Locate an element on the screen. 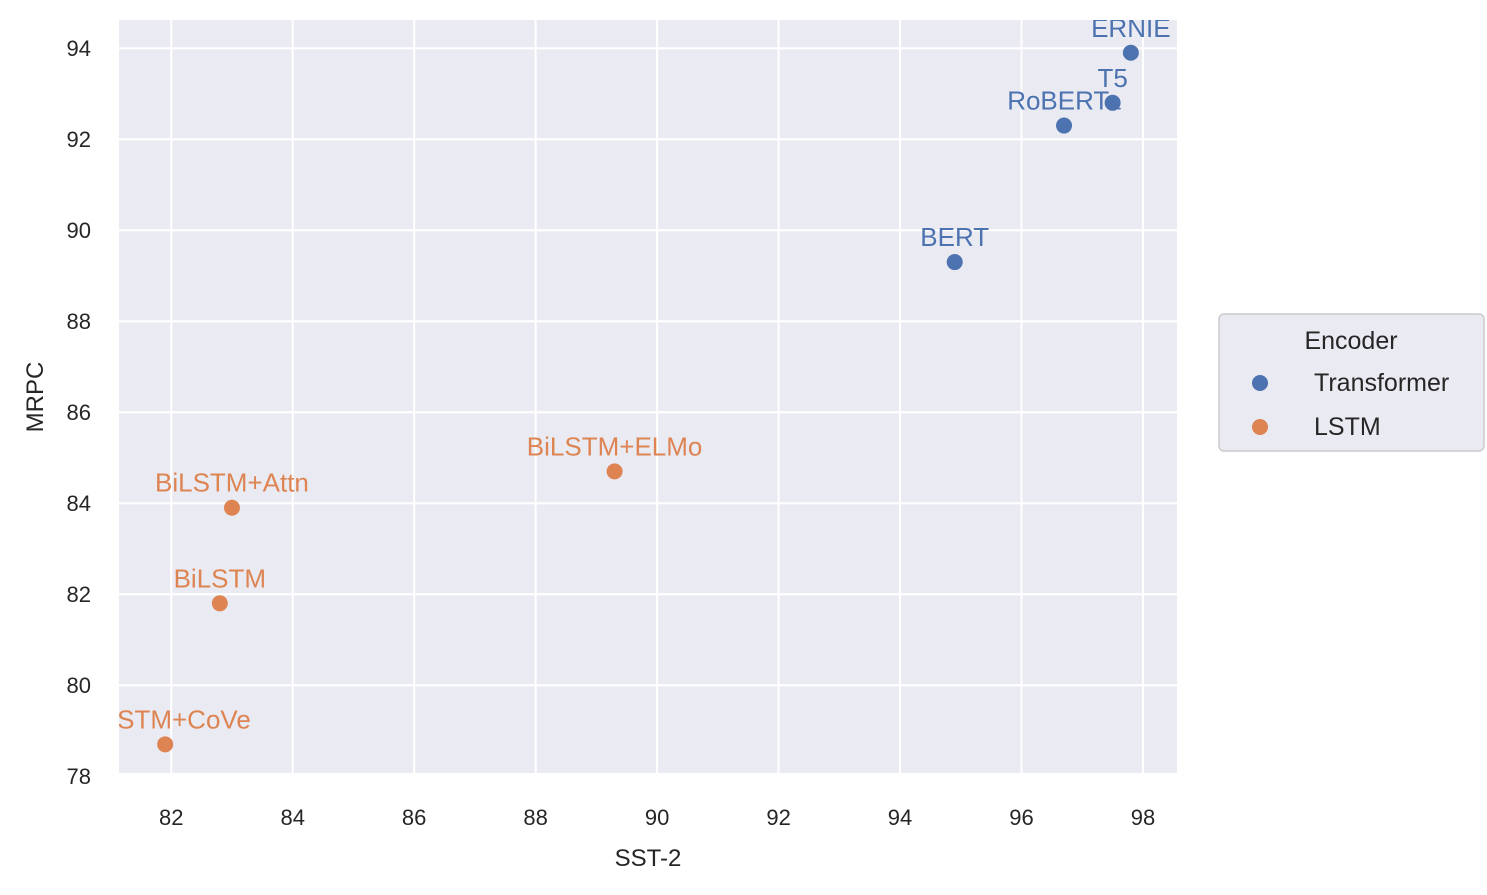 The image size is (1487, 895). point-label: ERNIE is located at coordinates (1130, 28).